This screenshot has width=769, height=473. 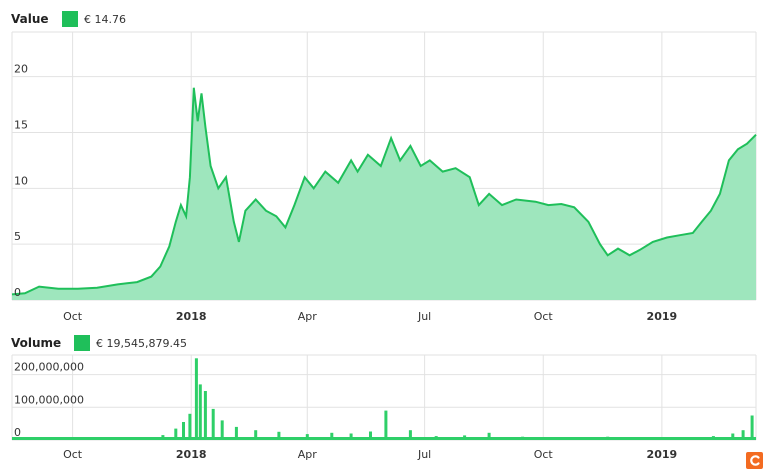 I want to click on value-legend-swatch, so click(x=70, y=19).